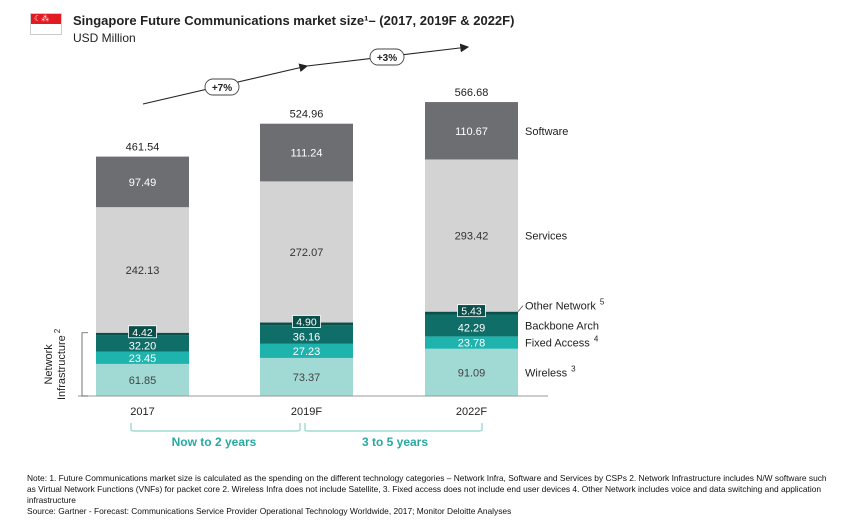 The height and width of the screenshot is (524, 850). Describe the element at coordinates (104, 38) in the screenshot. I see `chart-subtitle: USD Million` at that location.